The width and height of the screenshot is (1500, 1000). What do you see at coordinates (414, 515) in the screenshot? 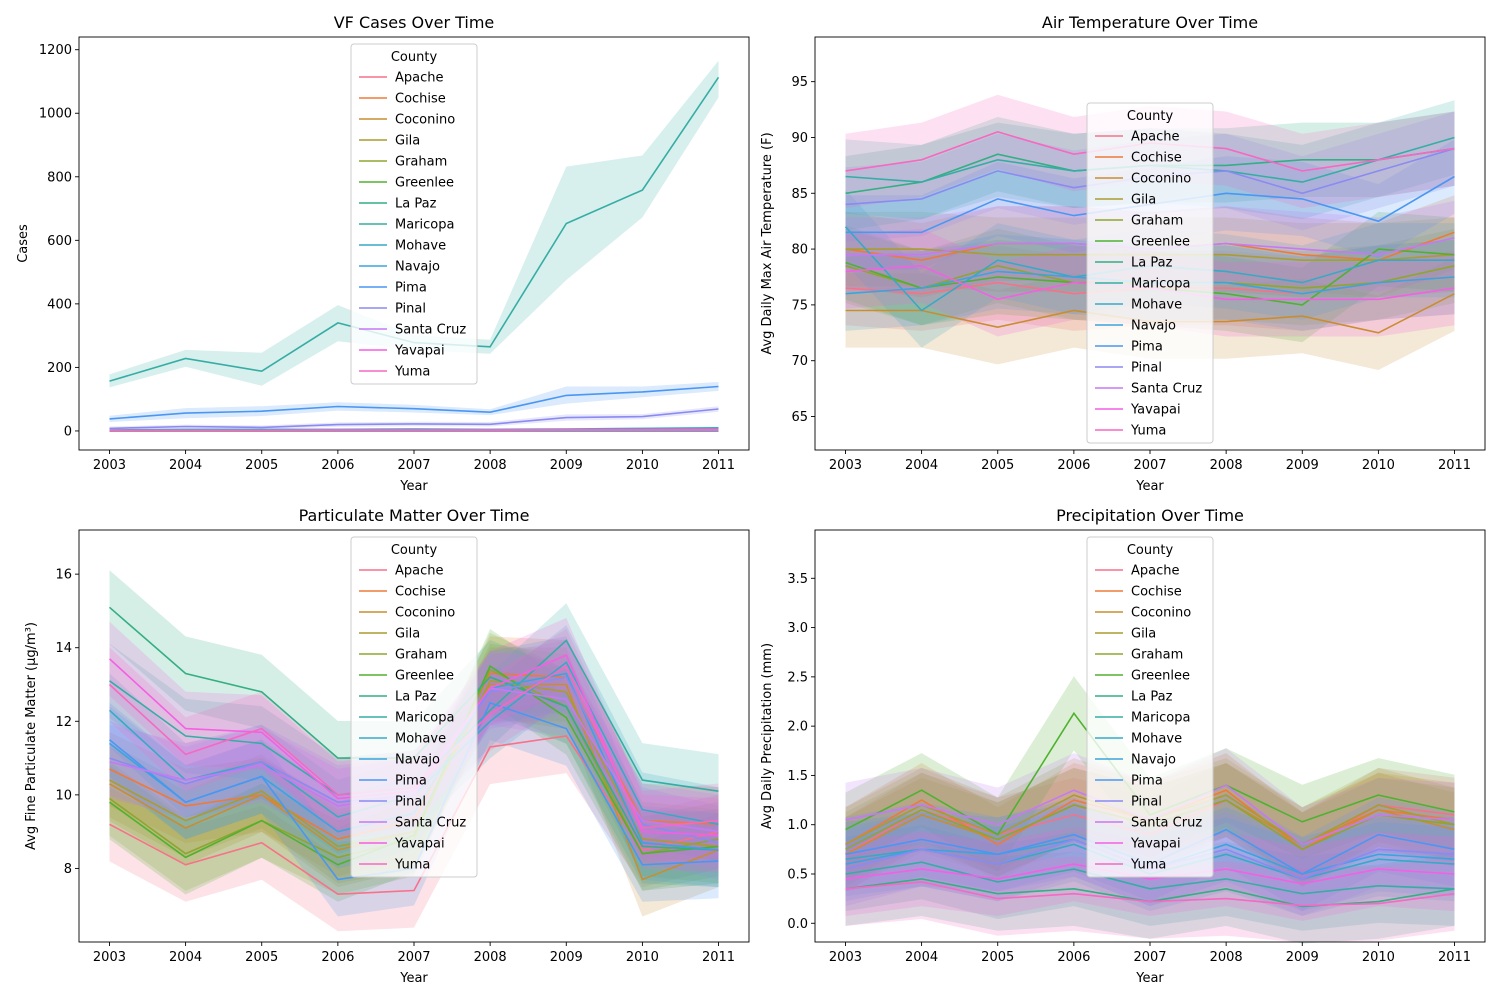
I see `chart-title: Particulate Matter Over Time` at bounding box center [414, 515].